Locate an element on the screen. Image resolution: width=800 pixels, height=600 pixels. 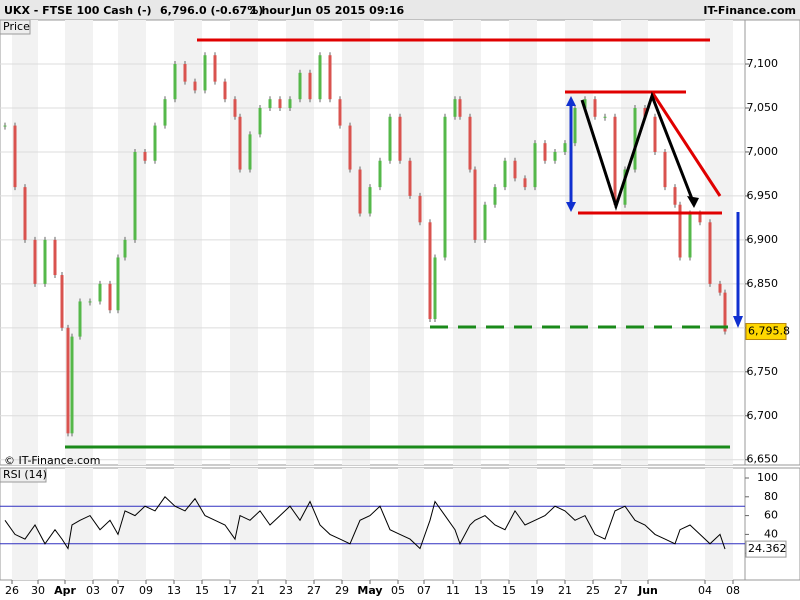
datetime: Jun 05 2015 09:16 is located at coordinates (348, 10).